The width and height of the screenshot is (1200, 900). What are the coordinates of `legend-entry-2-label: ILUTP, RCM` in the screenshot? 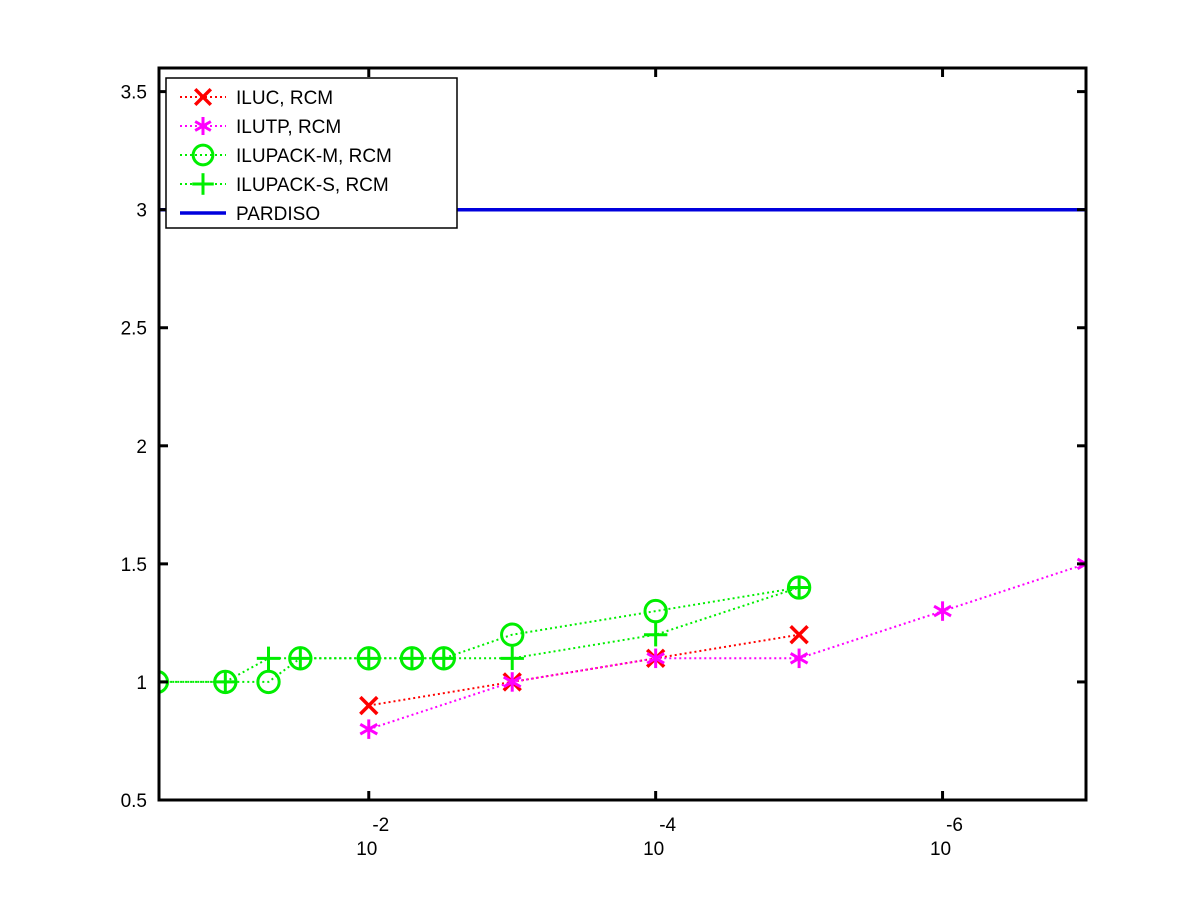 It's located at (288, 127).